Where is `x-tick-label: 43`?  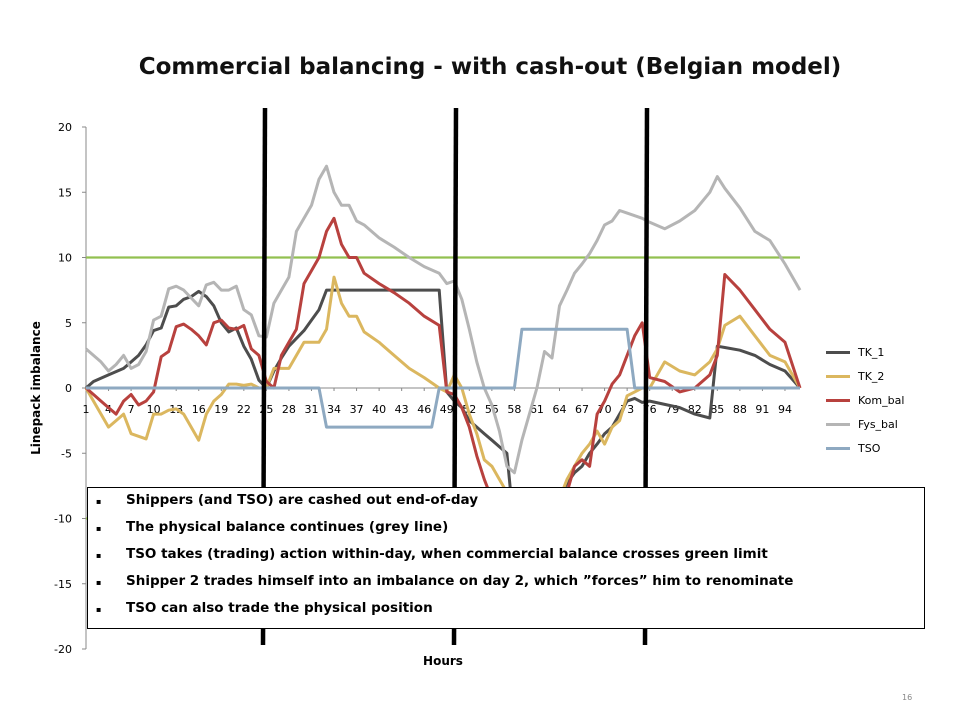
x-tick-label: 43 is located at coordinates (402, 409).